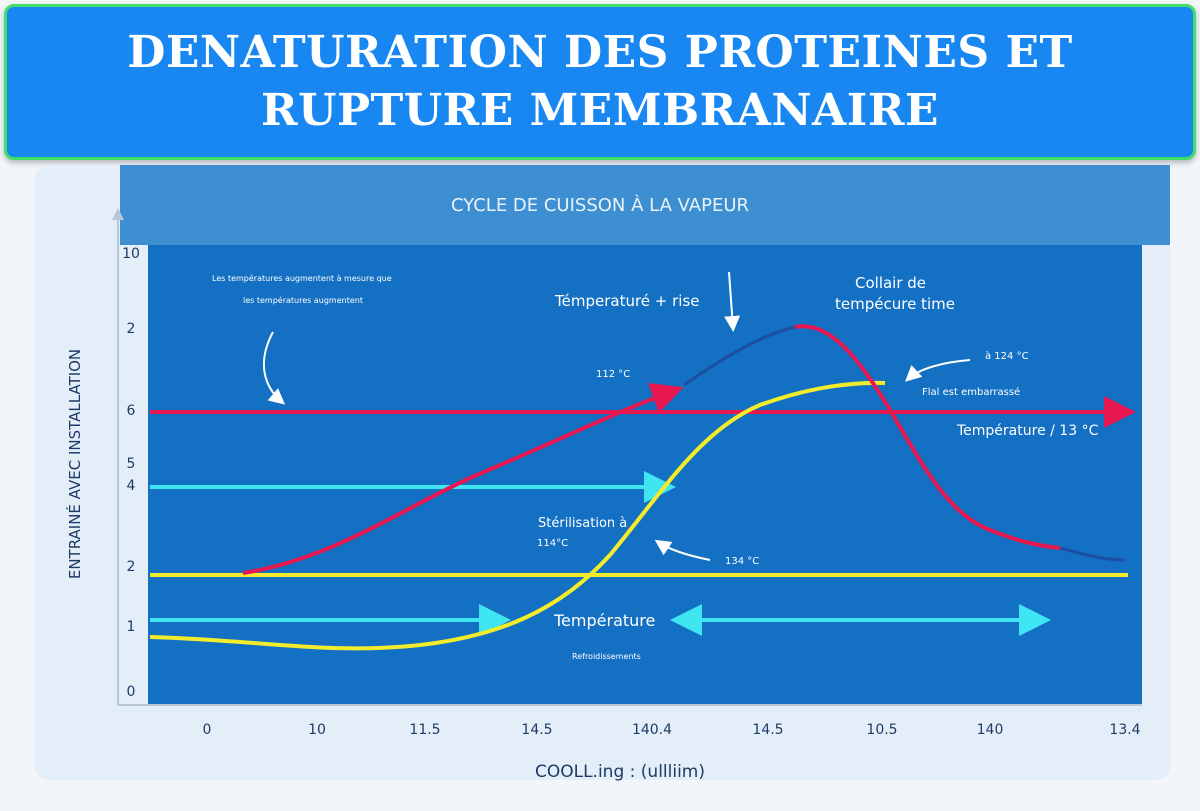 The height and width of the screenshot is (811, 1200). What do you see at coordinates (553, 543) in the screenshot?
I see `annotation-sterilisation-2: 114°C` at bounding box center [553, 543].